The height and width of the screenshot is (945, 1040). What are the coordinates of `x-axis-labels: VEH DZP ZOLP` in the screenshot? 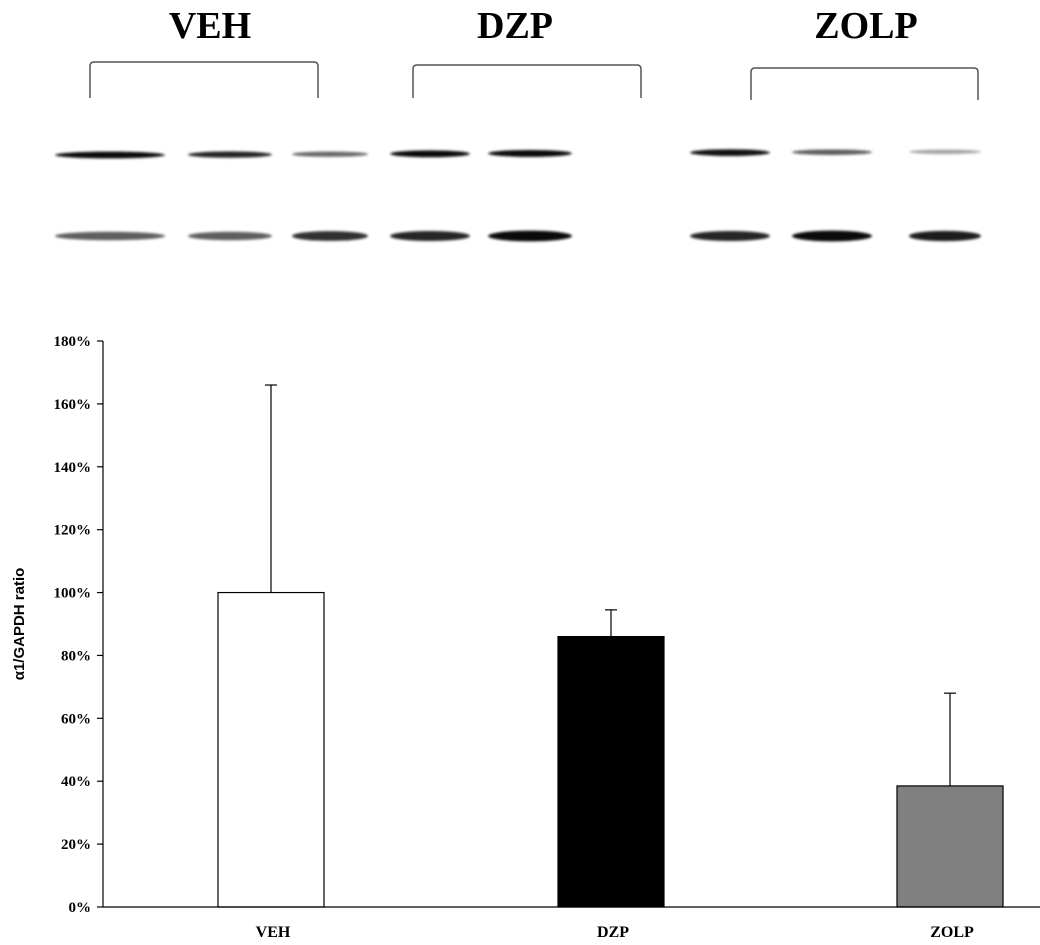 It's located at (615, 932).